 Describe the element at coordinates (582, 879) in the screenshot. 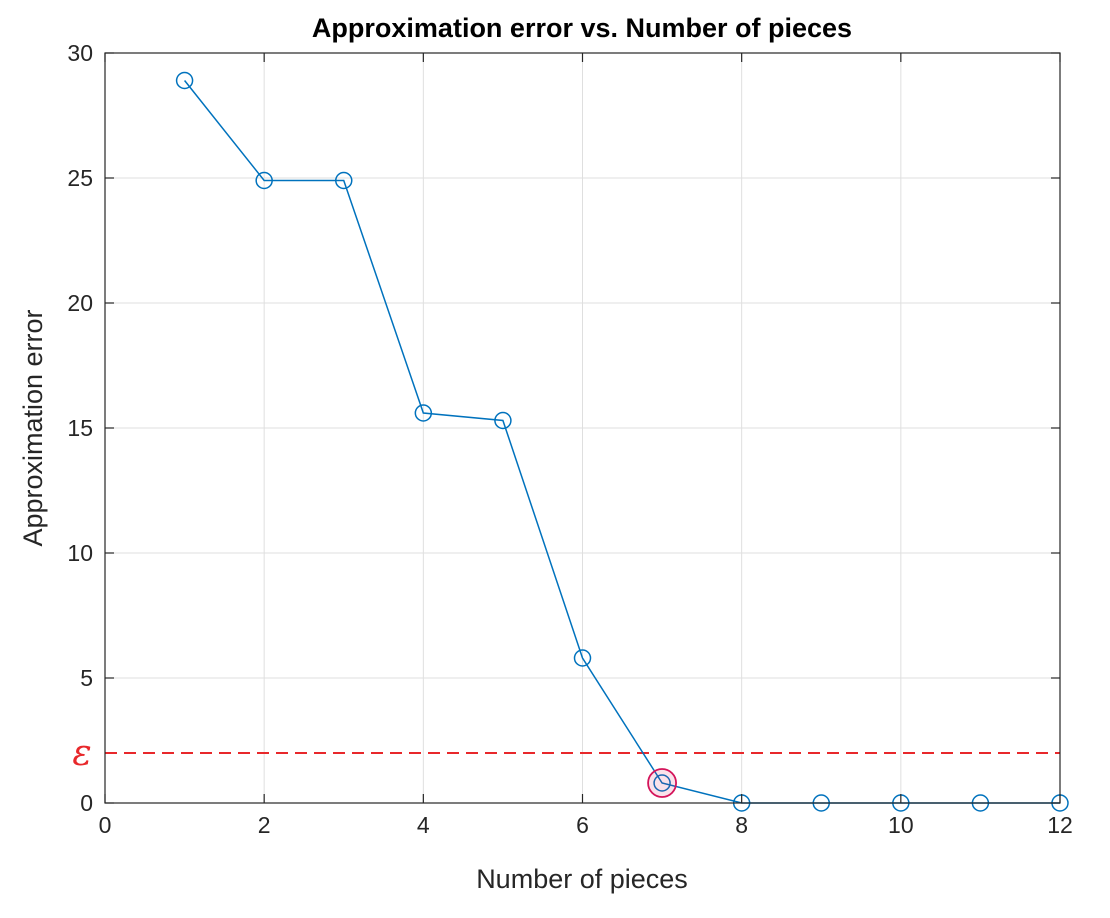

I see `x-axis-label: Number of pieces` at that location.